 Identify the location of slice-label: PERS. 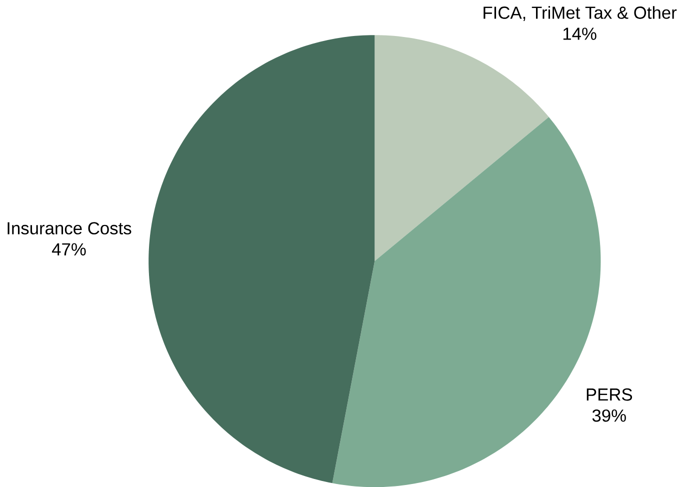
(609, 394).